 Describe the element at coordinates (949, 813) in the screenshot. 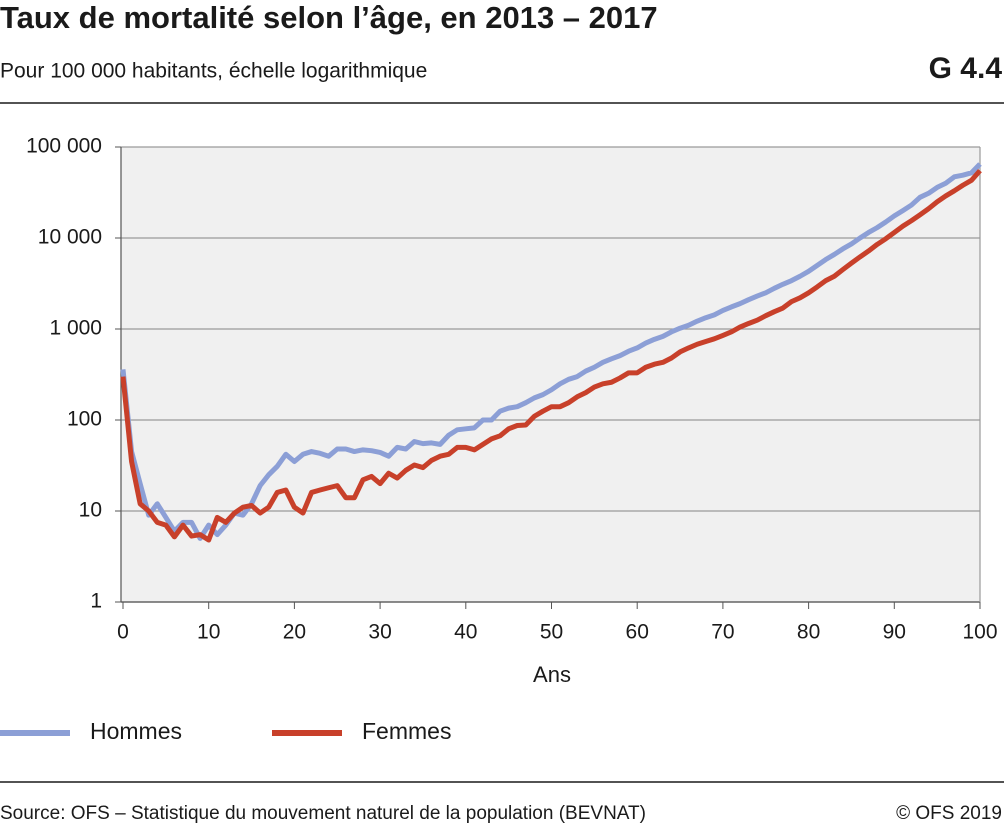

I see `copyright: © OFS 2019` at that location.